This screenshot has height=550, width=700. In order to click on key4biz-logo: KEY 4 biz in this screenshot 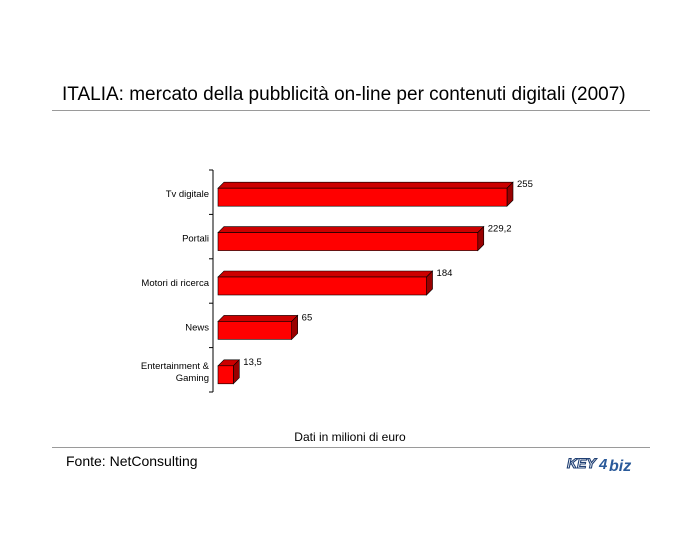, I will do `click(604, 465)`.